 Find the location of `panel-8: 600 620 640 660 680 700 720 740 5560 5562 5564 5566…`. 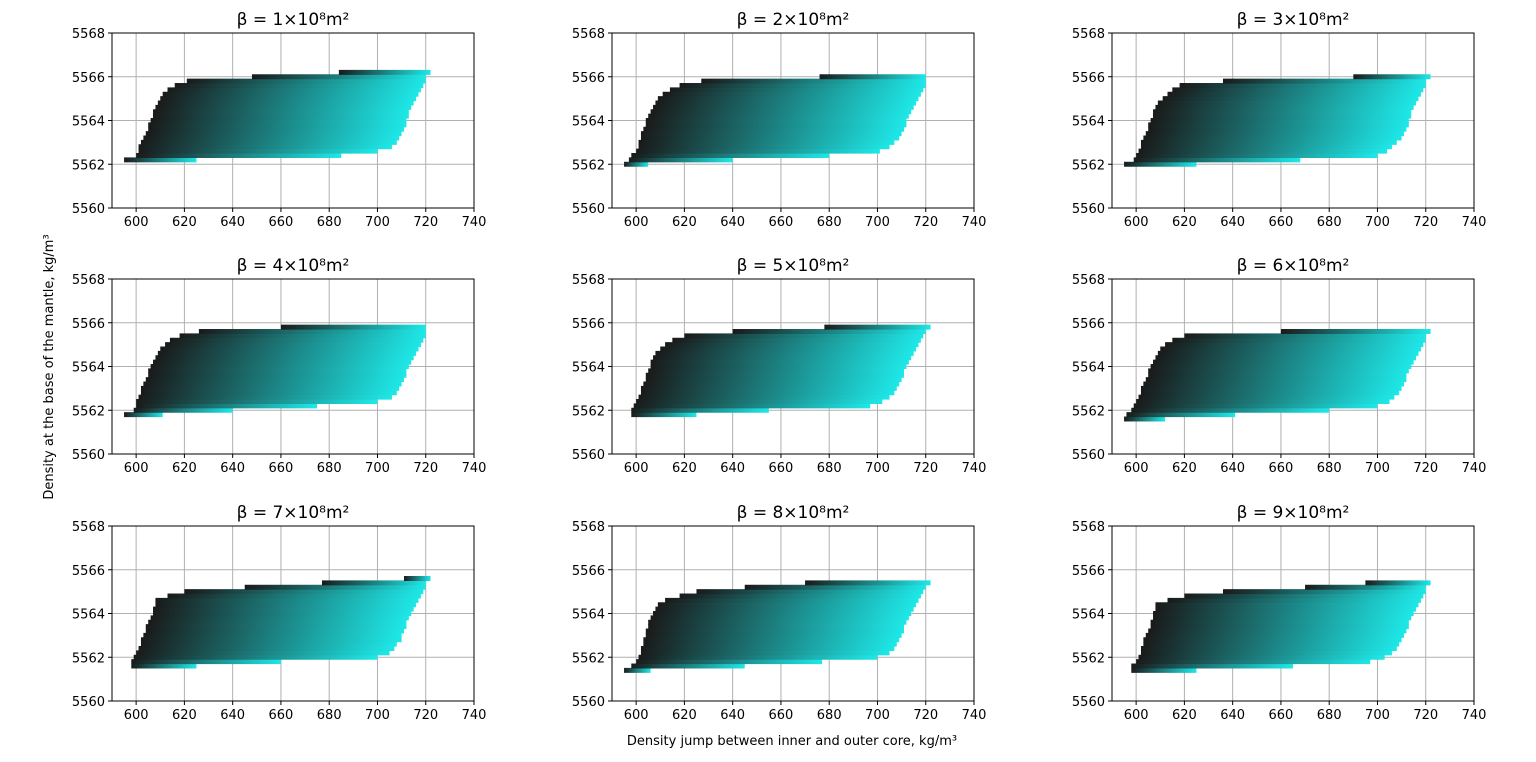

panel-8: 600 620 640 660 680 700 720 740 5560 5562 5564 5566… is located at coordinates (779, 613).